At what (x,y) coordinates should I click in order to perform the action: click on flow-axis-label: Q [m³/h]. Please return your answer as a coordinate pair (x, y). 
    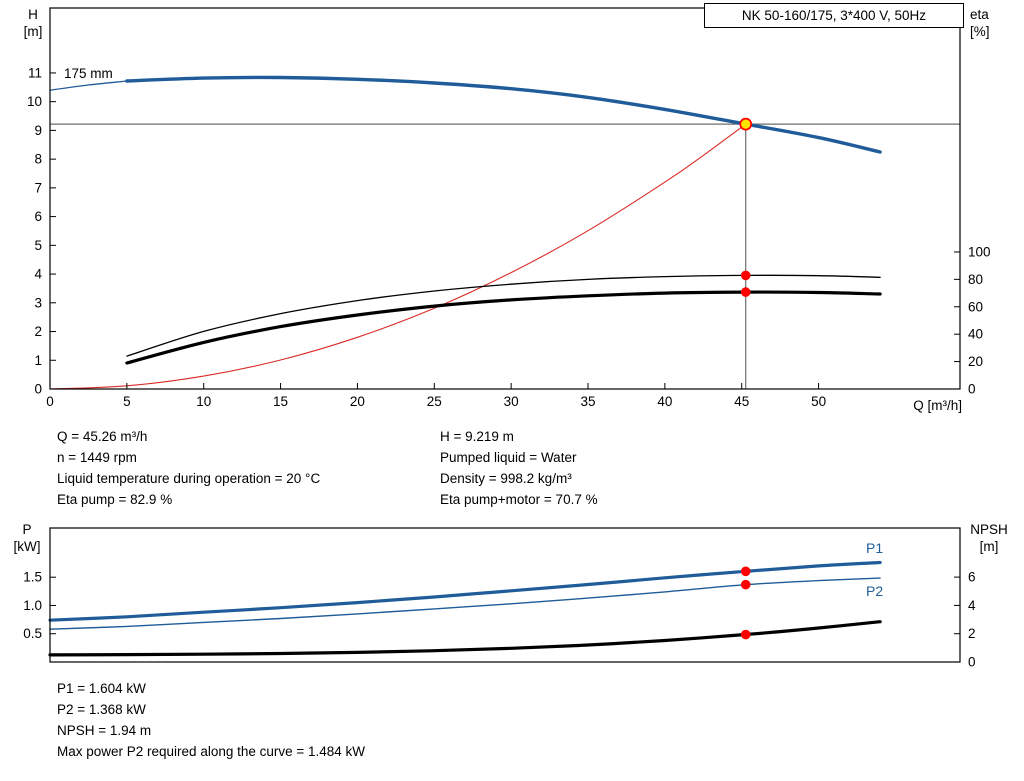
    Looking at the image, I should click on (937, 405).